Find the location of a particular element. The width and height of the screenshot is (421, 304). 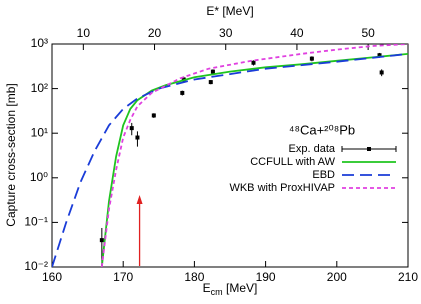

legend-label: CCFULL with AW is located at coordinates (292, 162).